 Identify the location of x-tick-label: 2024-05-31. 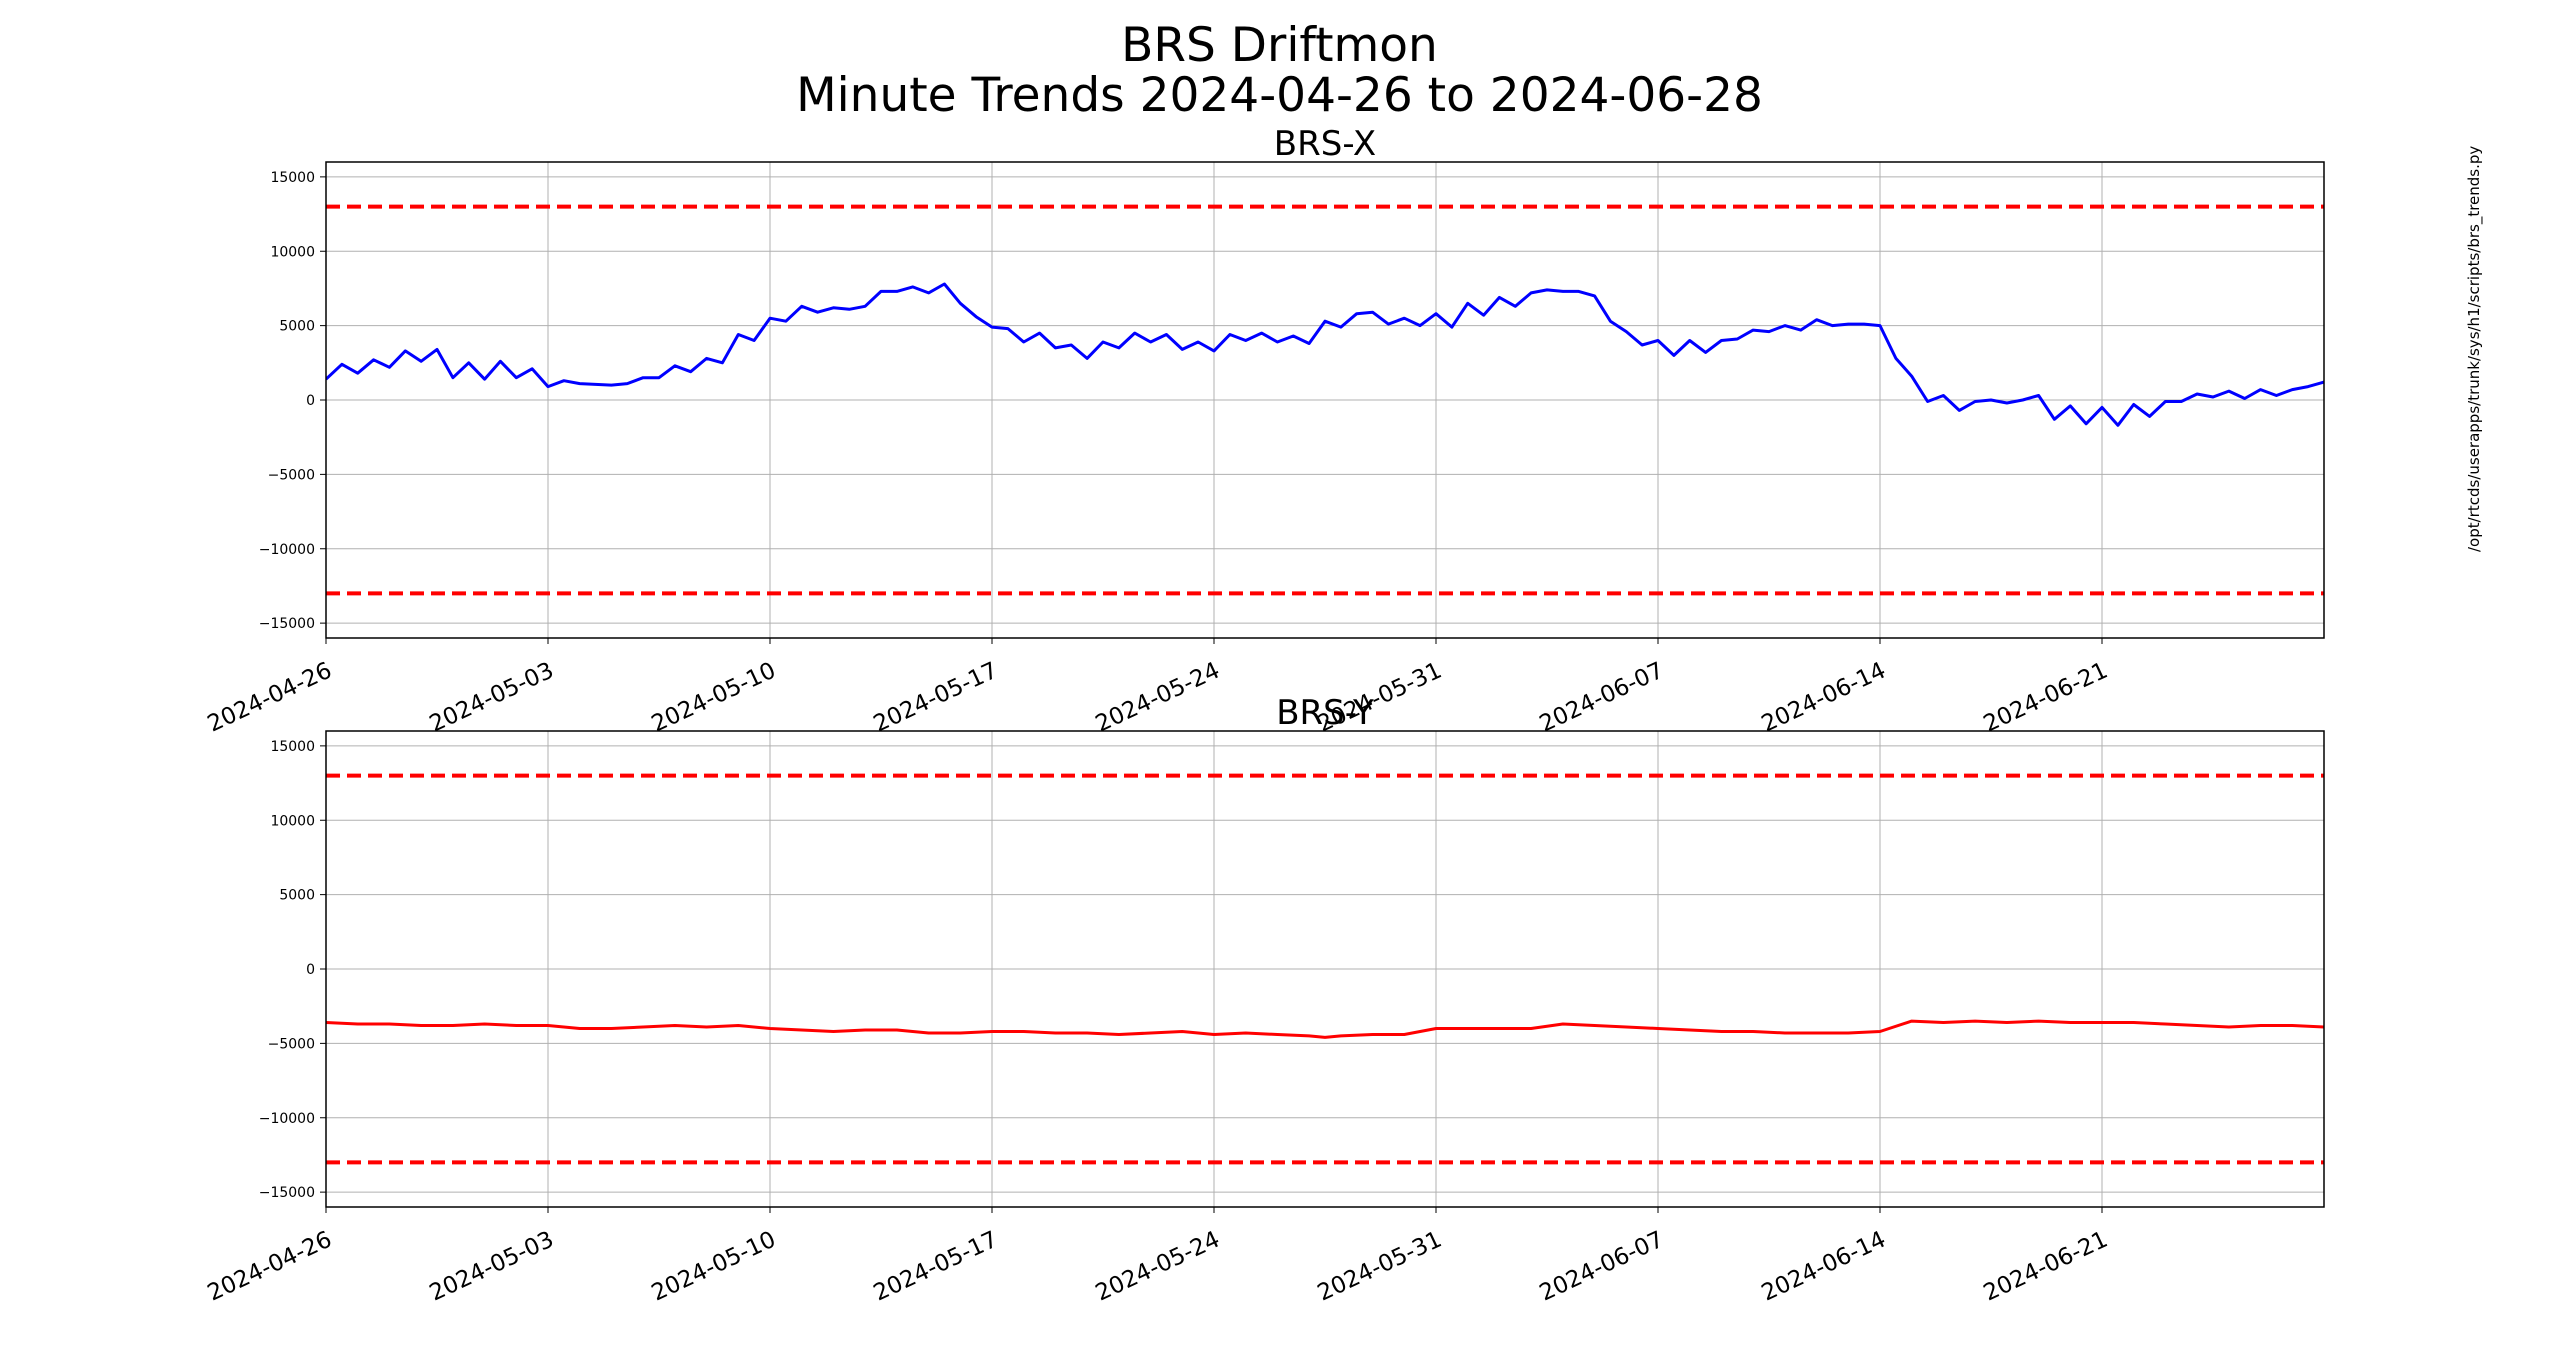
(1380, 1267).